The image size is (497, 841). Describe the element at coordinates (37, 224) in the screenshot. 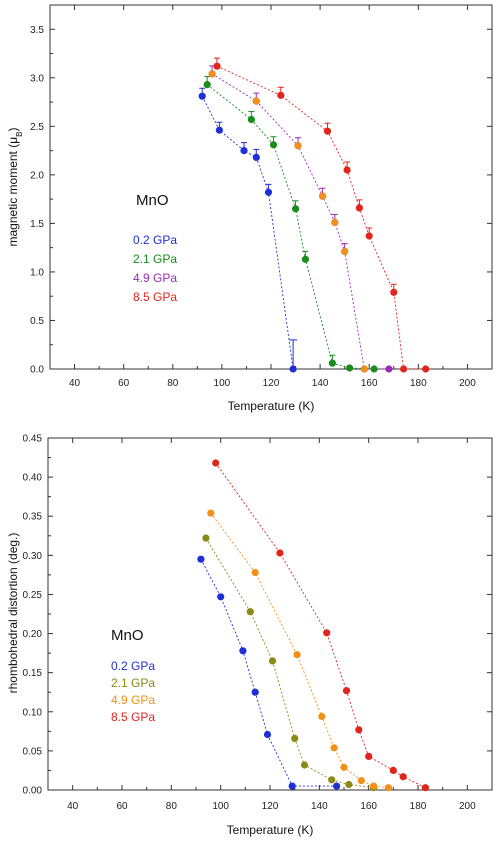

I see `moment-y-tick-label: 1.5` at that location.